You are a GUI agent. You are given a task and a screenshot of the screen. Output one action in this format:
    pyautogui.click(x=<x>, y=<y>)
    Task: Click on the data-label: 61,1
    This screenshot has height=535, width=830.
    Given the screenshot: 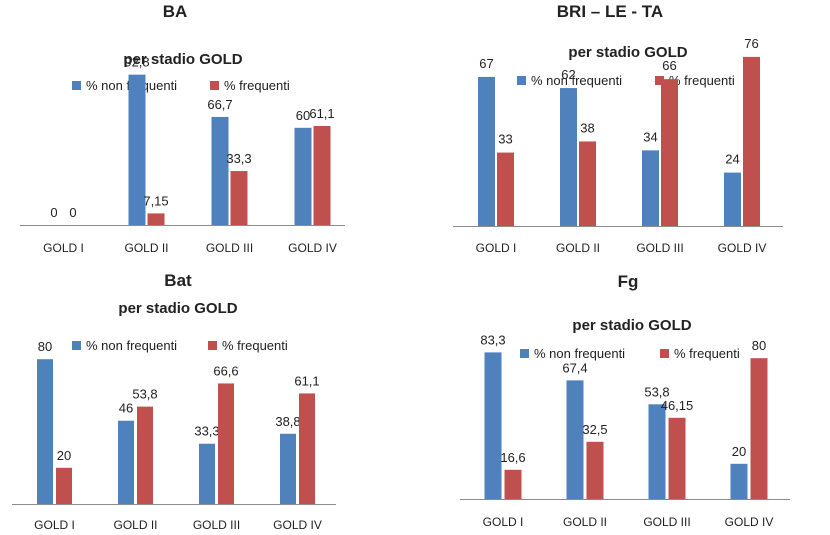 What is the action you would take?
    pyautogui.click(x=306, y=380)
    